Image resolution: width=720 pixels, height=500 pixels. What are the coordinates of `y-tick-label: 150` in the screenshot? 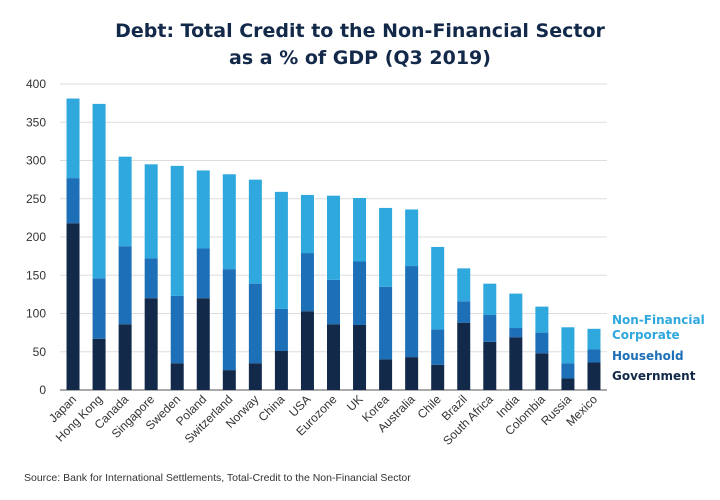 It's located at (36, 275).